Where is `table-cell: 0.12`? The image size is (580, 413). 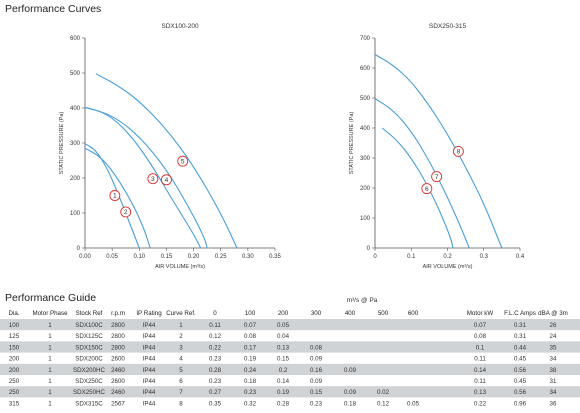
table-cell: 0.12 is located at coordinates (215, 336).